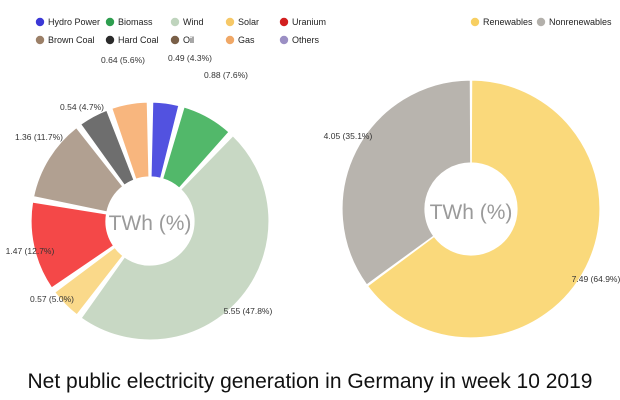 The height and width of the screenshot is (400, 620). I want to click on right-center-label: TWh (%), so click(471, 212).